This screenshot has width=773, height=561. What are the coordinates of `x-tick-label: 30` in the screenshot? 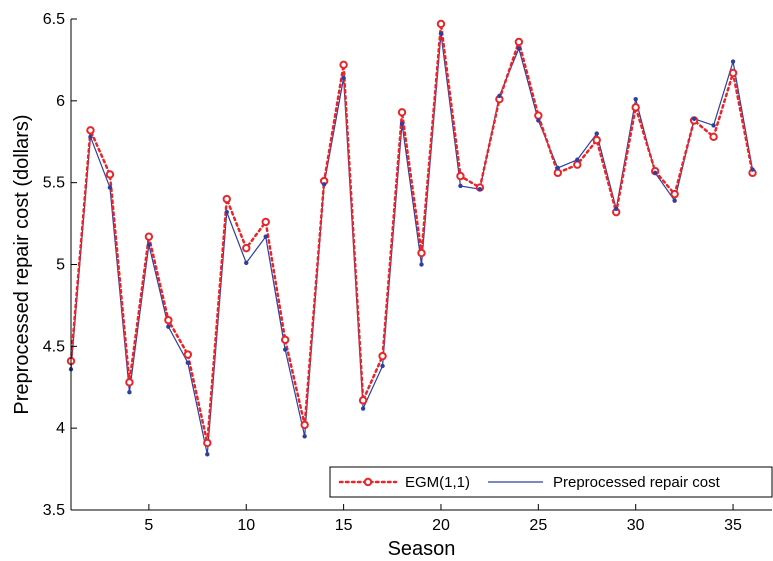 It's located at (636, 525).